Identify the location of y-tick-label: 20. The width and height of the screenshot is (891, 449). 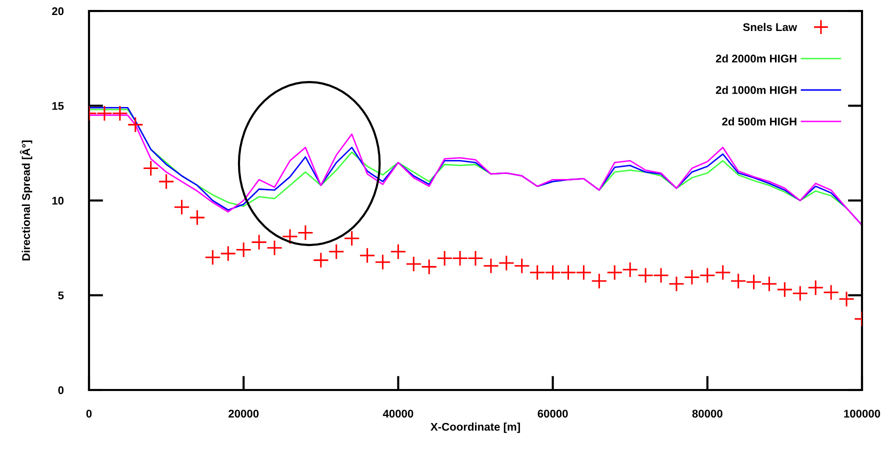
(58, 11).